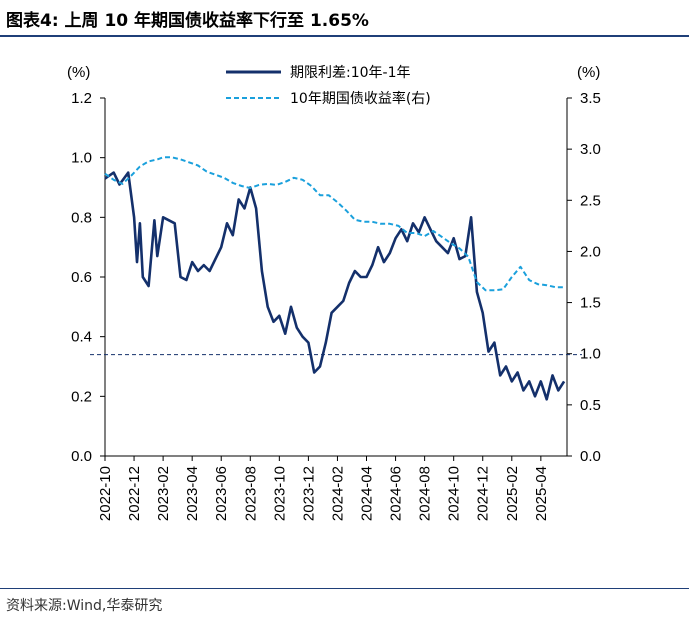  Describe the element at coordinates (590, 354) in the screenshot. I see `right-tick-label: 1.0` at that location.